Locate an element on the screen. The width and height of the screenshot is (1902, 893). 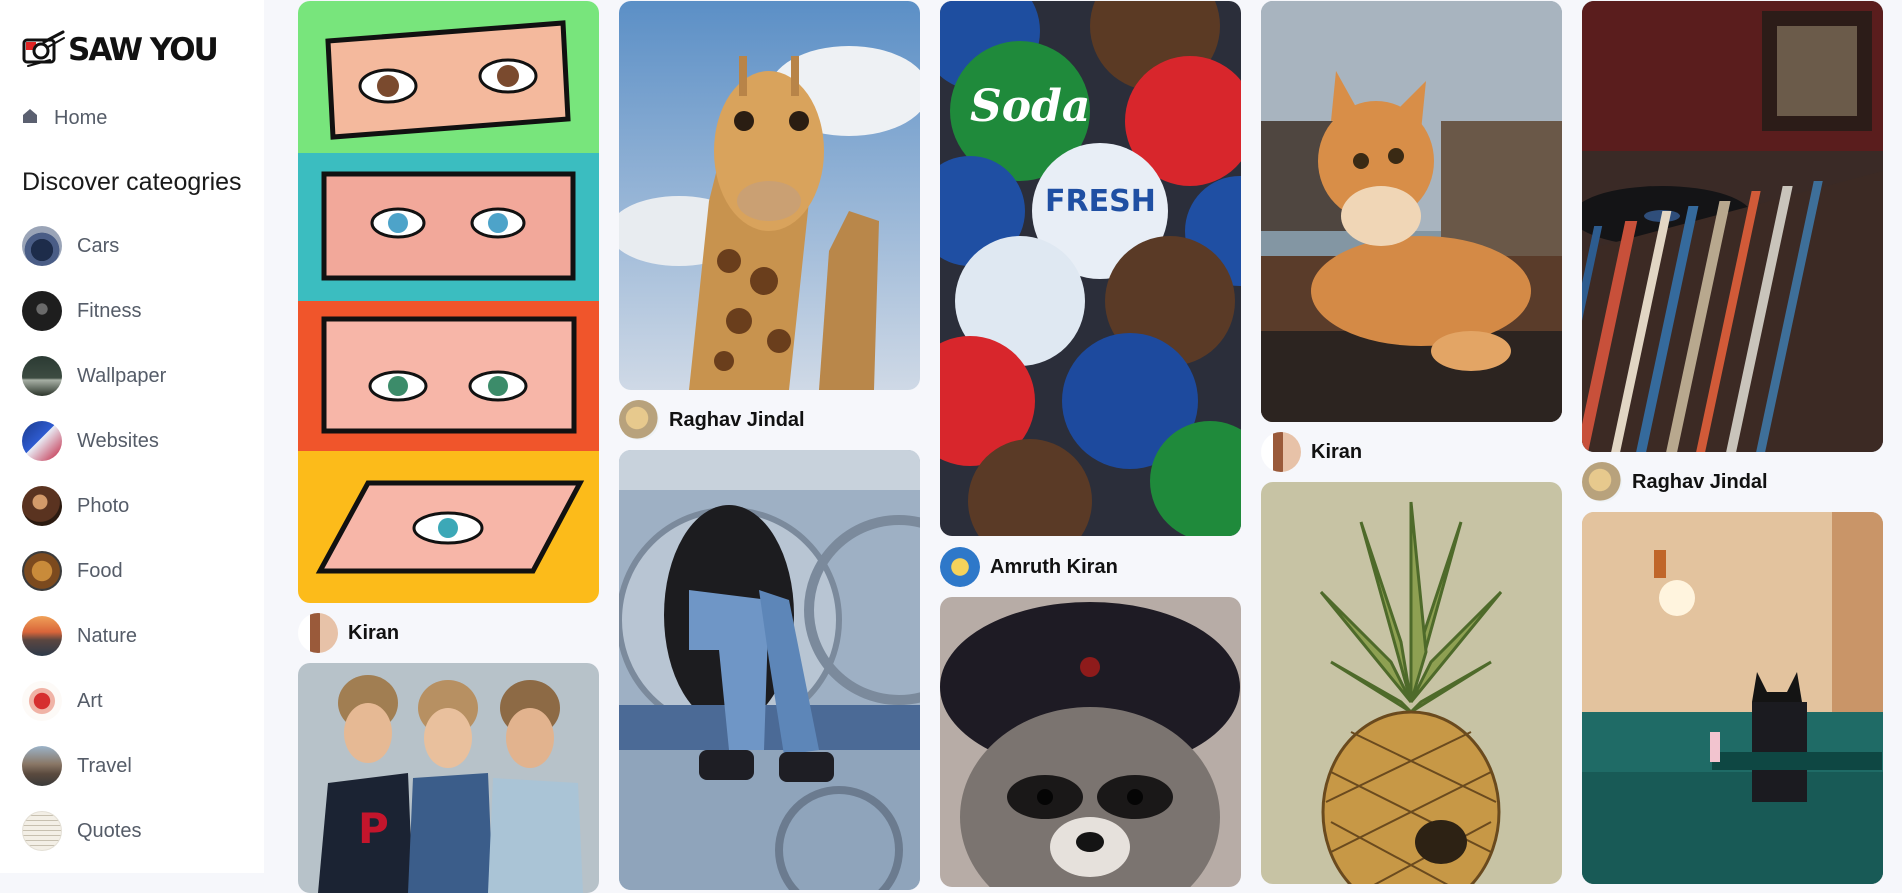
nav-home: Home is located at coordinates (64, 118).